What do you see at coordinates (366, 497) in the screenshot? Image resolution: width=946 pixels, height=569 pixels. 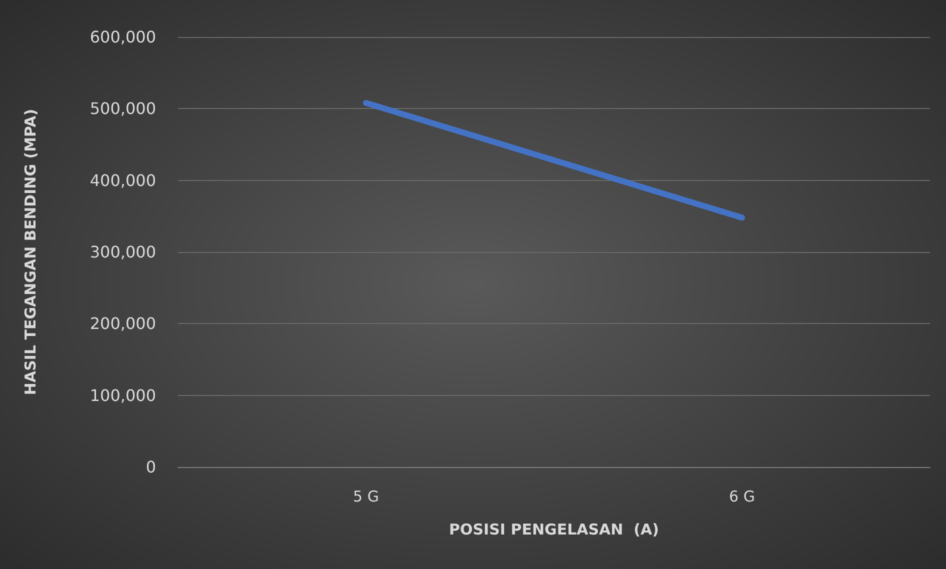 I see `x-tick-label: 5 G` at bounding box center [366, 497].